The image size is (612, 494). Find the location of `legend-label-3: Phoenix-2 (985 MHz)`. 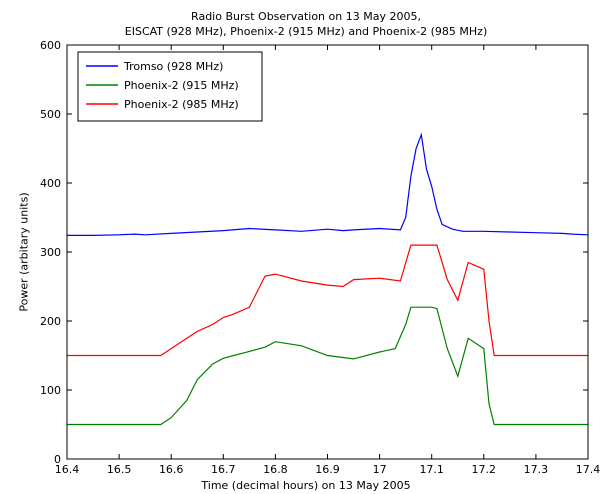

legend-label-3: Phoenix-2 (985 MHz) is located at coordinates (181, 104).